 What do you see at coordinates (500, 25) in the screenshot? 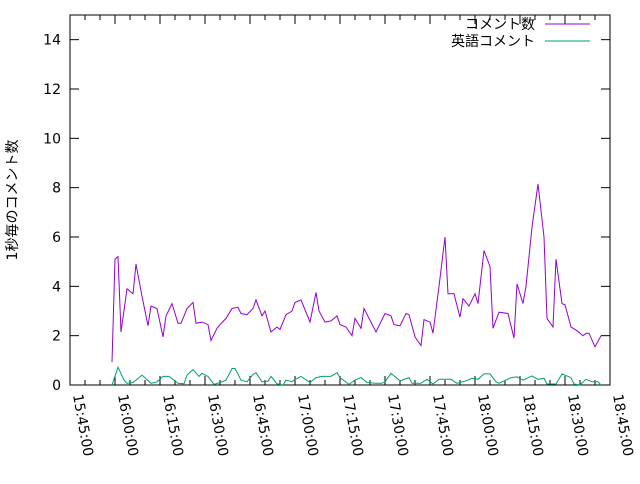
I see `legend-label: コメント数` at bounding box center [500, 25].